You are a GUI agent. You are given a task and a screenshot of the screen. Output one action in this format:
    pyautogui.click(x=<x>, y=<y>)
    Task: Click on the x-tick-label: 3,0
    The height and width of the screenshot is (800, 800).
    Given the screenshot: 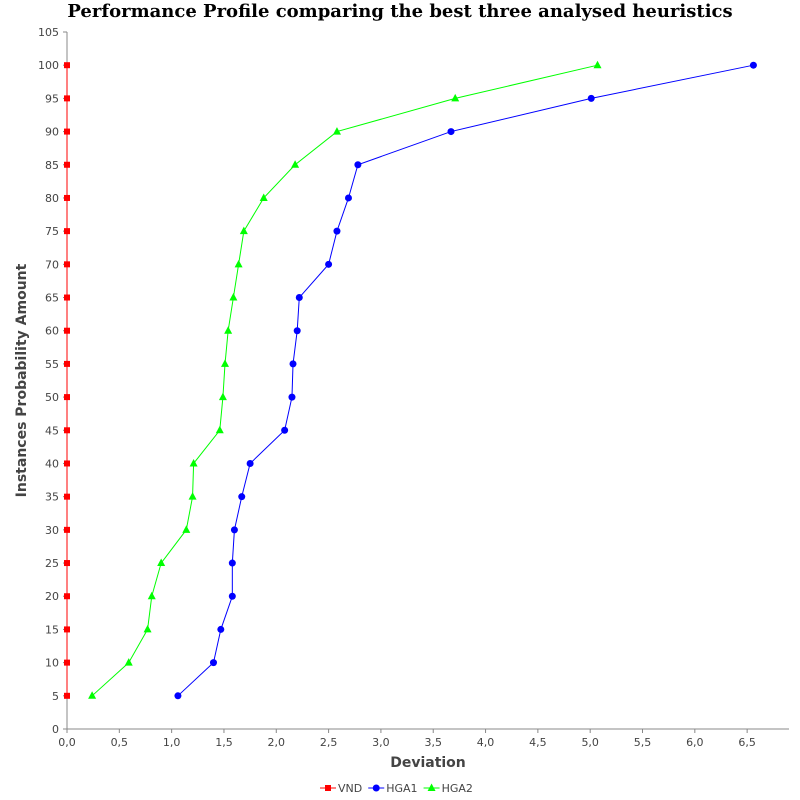 What is the action you would take?
    pyautogui.click(x=381, y=742)
    